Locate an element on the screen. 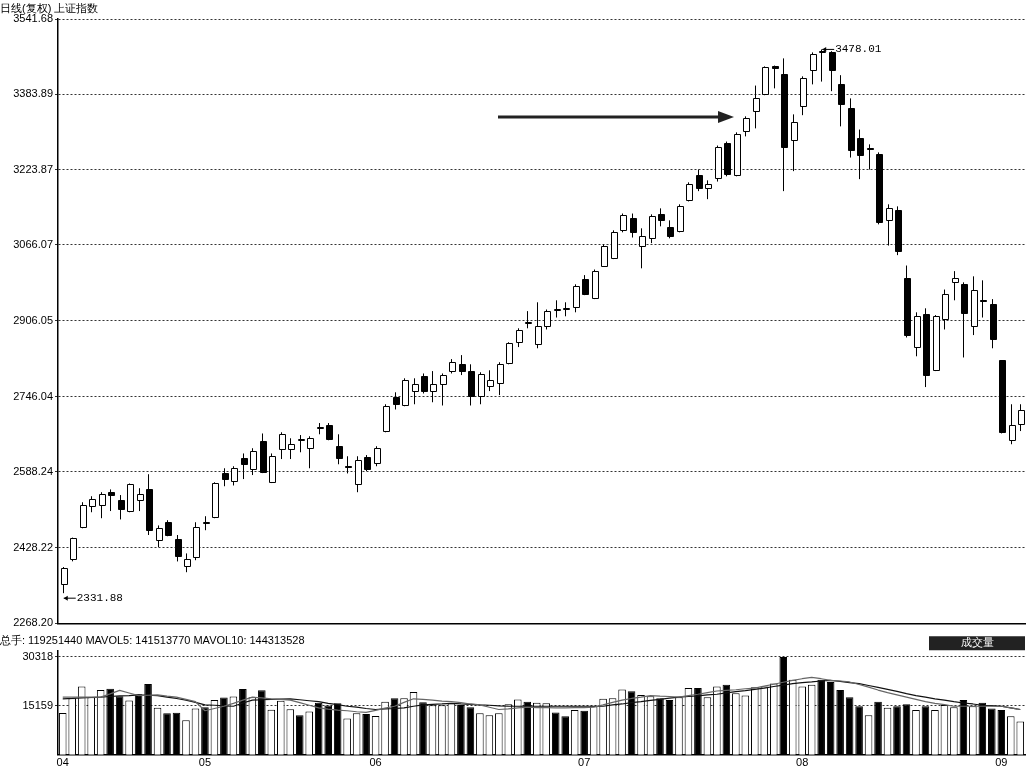 This screenshot has width=1030, height=772. y-tick-label: 2268.20 is located at coordinates (33, 622).